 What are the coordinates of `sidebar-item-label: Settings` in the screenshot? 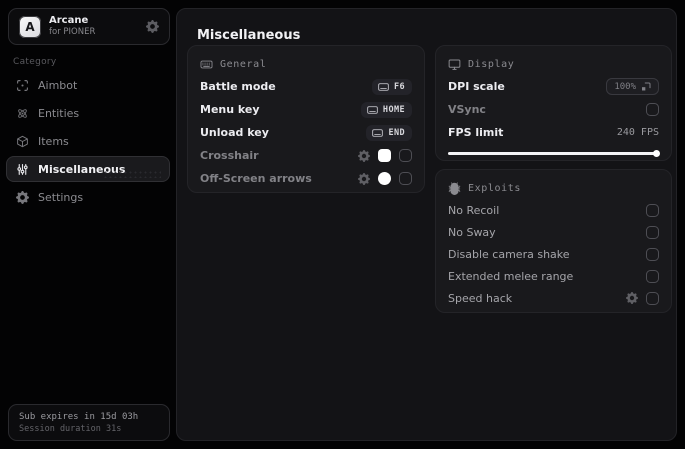 It's located at (61, 197).